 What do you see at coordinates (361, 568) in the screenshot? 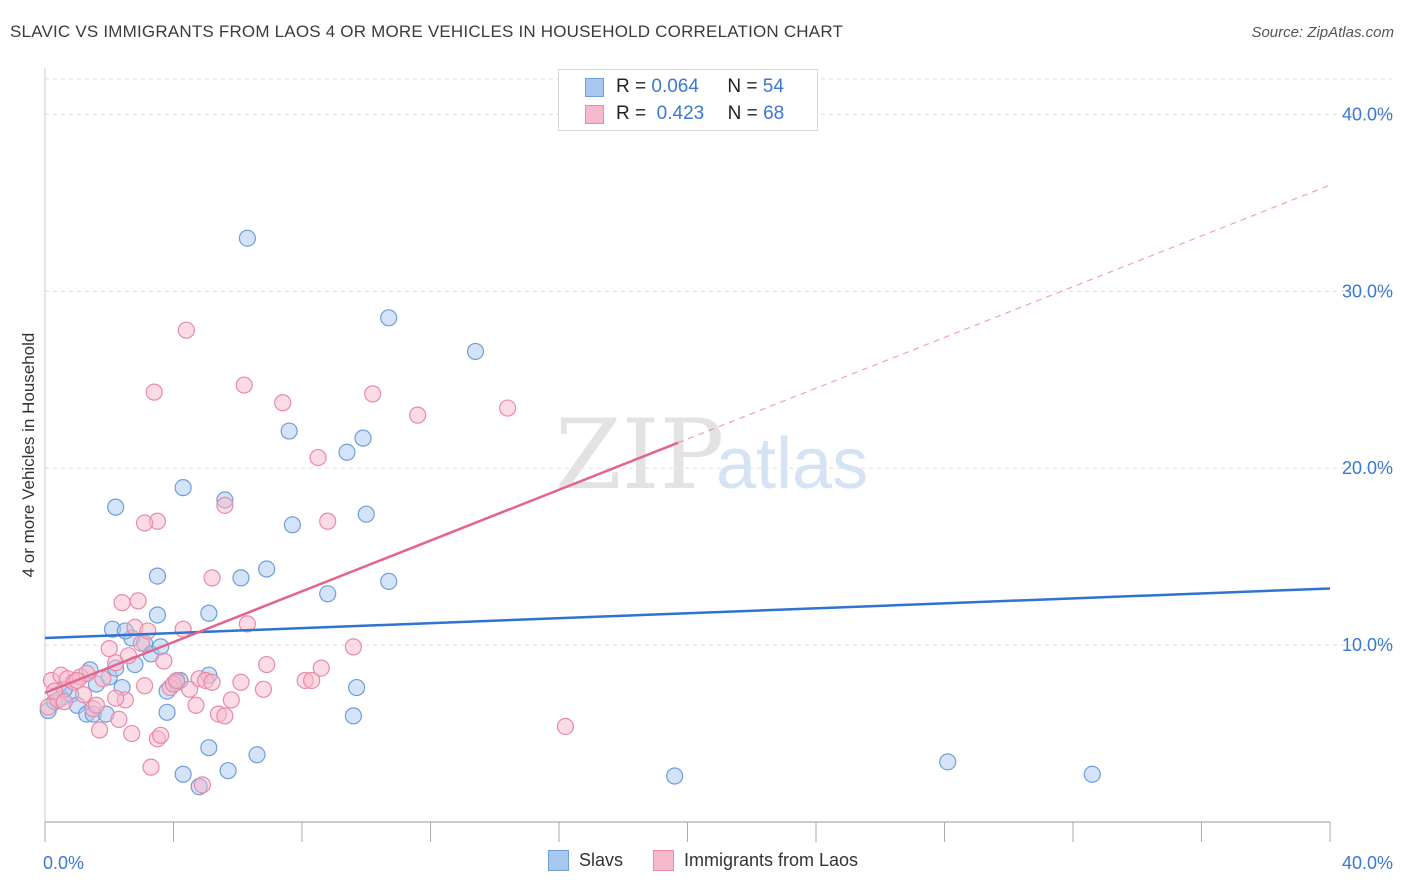
I see `laos-trend-line` at bounding box center [361, 568].